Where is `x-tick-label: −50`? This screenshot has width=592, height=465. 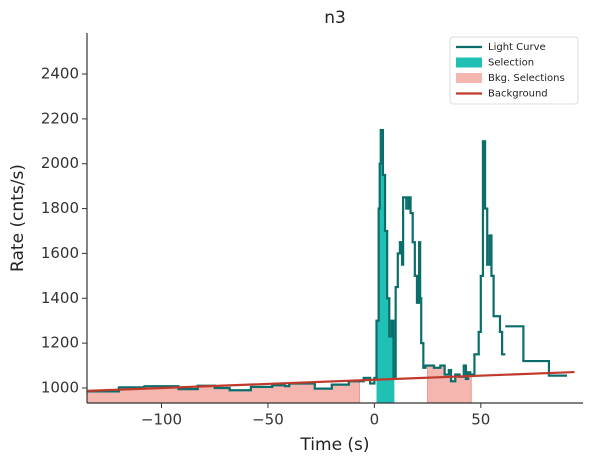
x-tick-label: −50 is located at coordinates (268, 420).